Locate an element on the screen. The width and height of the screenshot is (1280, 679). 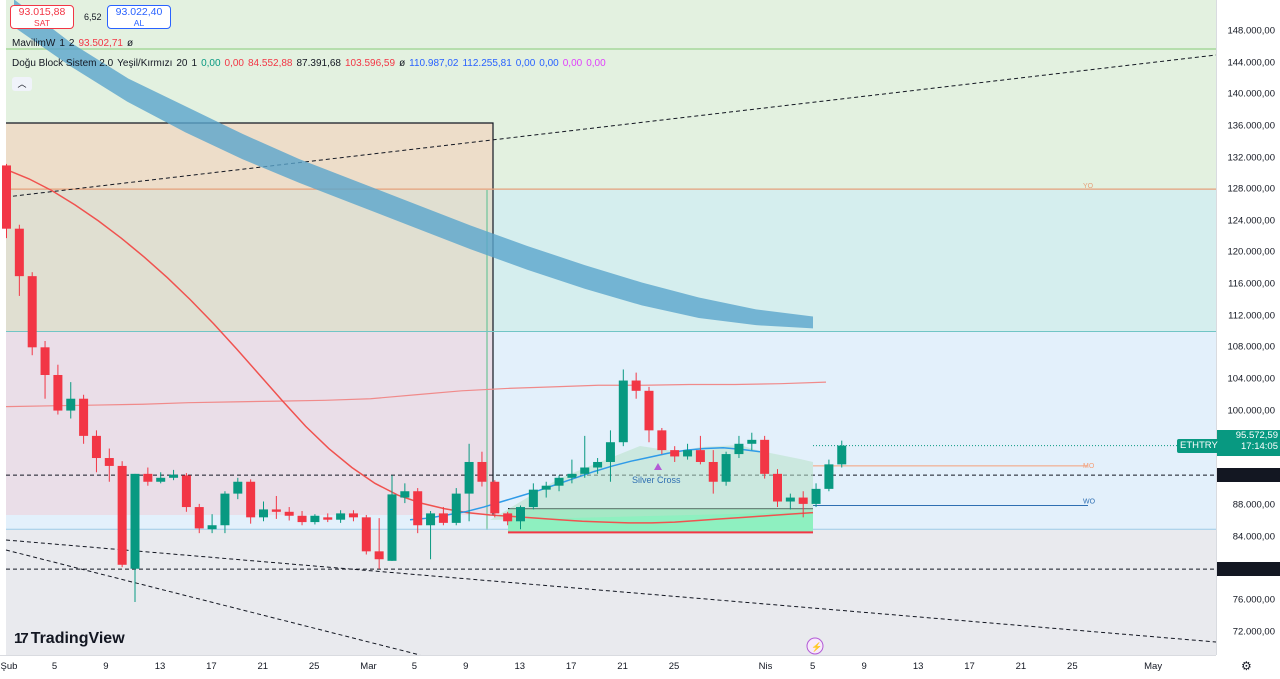
price-tick-label: 148.000,00 is located at coordinates (1251, 31).